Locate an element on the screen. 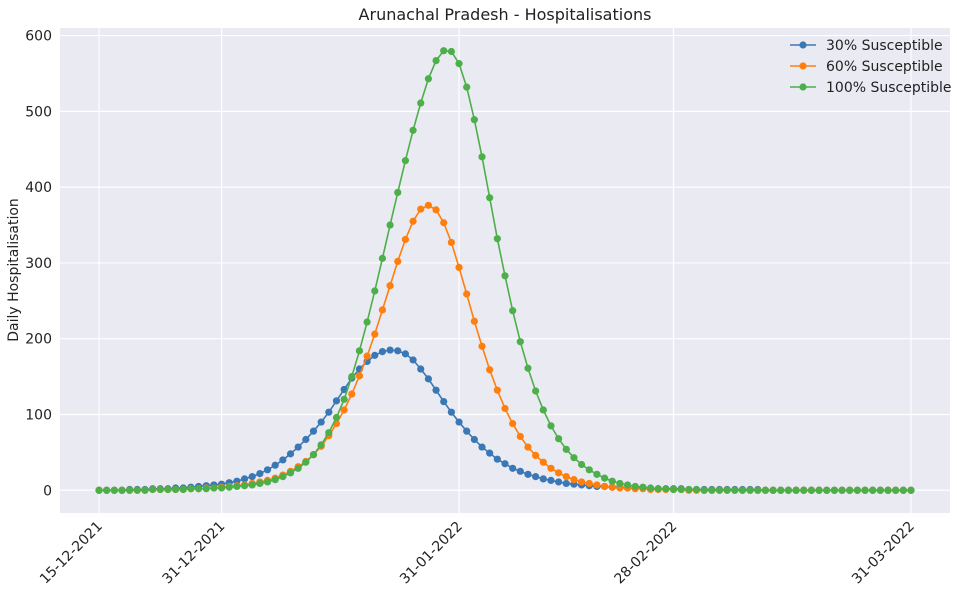  legend-item: 100% Susceptible is located at coordinates (871, 88).